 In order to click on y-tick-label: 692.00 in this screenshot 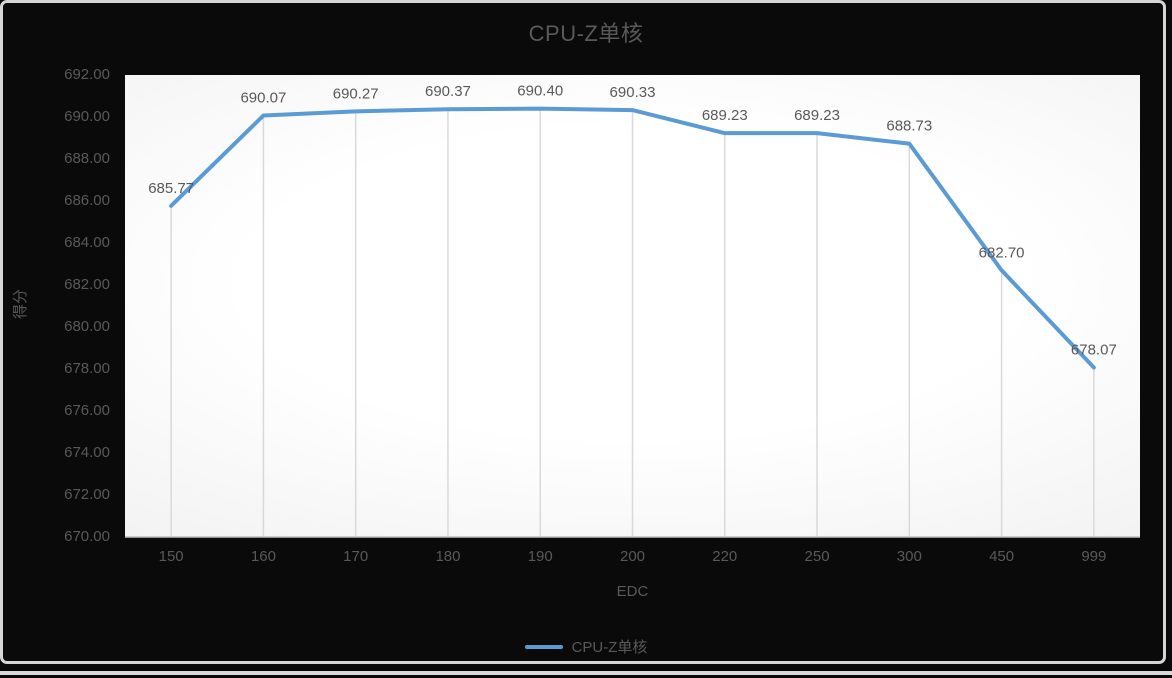, I will do `click(87, 74)`.